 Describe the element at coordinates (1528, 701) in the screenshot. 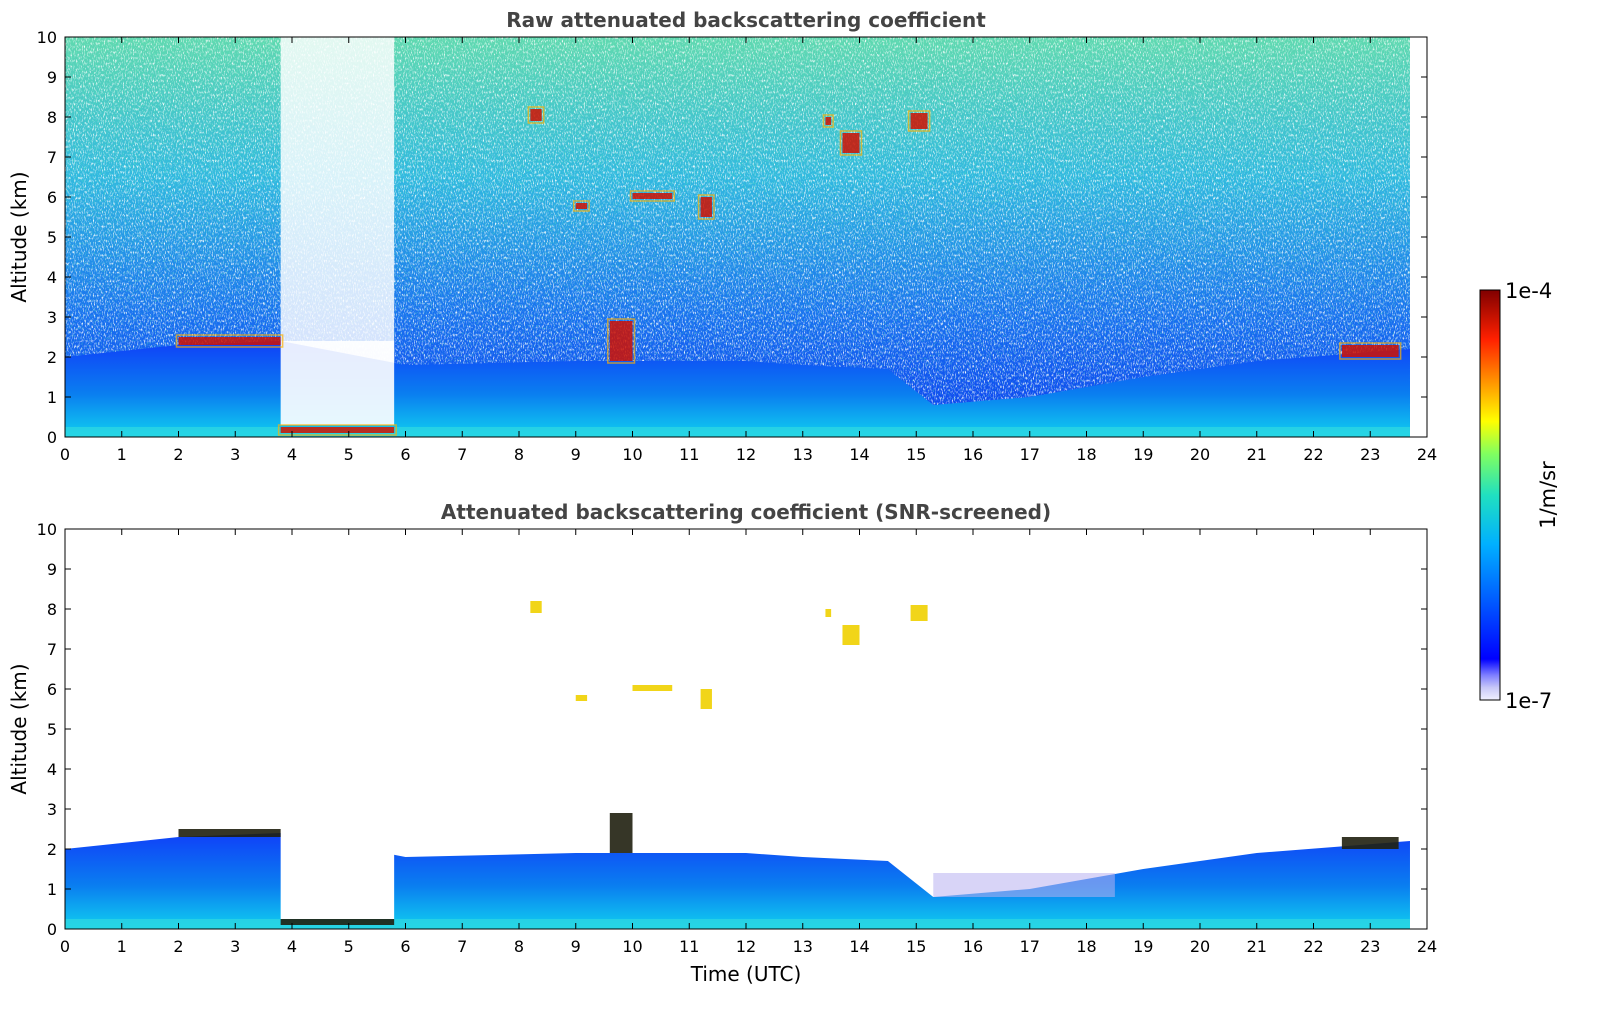

I see `colorbar-min-label: 1e-7` at that location.